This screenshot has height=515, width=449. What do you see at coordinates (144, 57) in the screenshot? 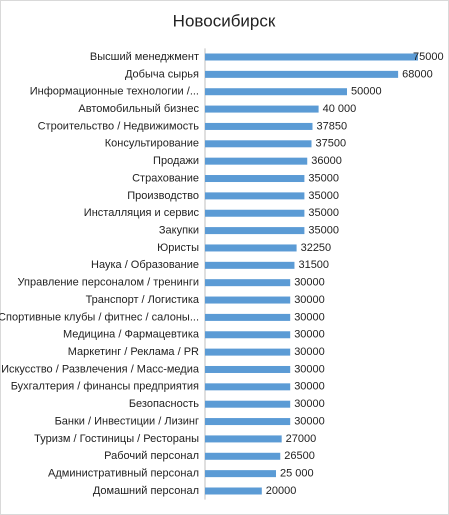
I see `y-tick-label: Высший менеджмент` at bounding box center [144, 57].